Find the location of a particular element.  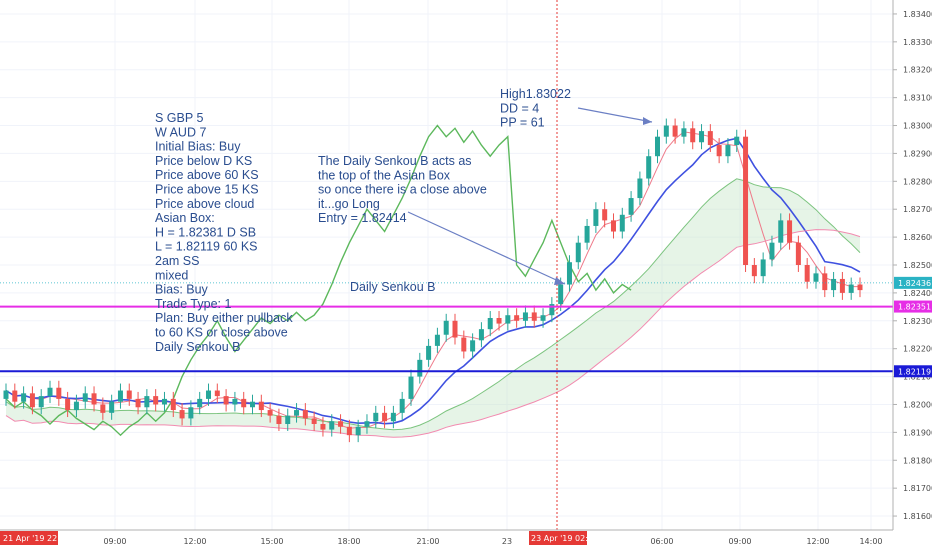

setup-note-line: Price below D KS is located at coordinates (203, 161).